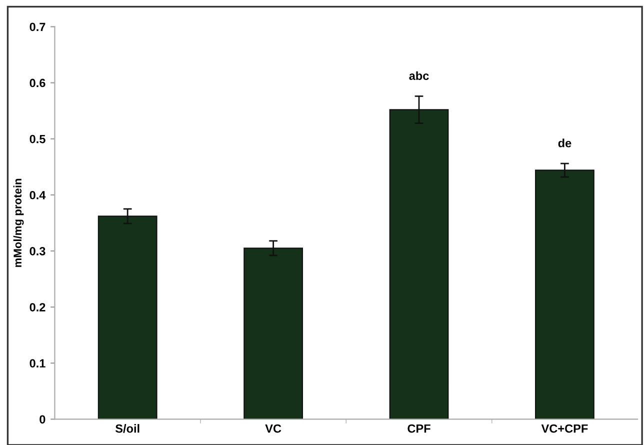 The width and height of the screenshot is (644, 445). I want to click on y-tick-label: 0.3, so click(38, 251).